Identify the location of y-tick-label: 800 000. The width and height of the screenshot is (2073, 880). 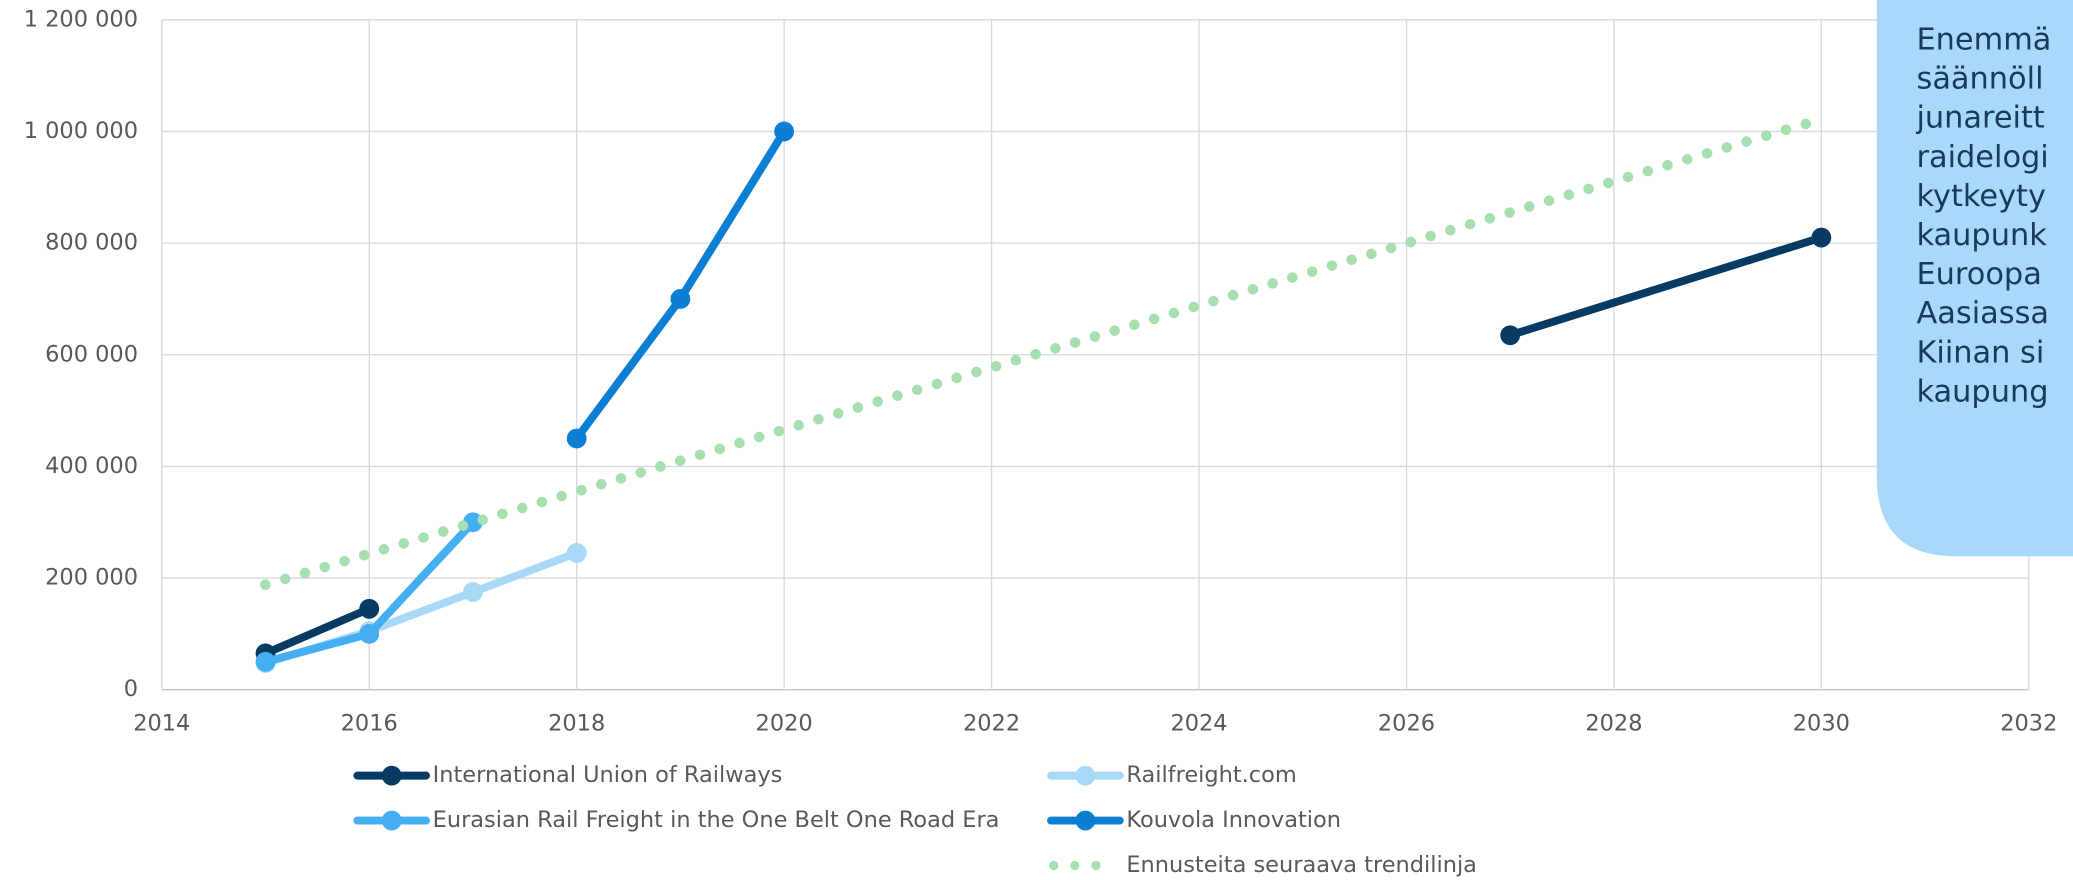
(91, 243).